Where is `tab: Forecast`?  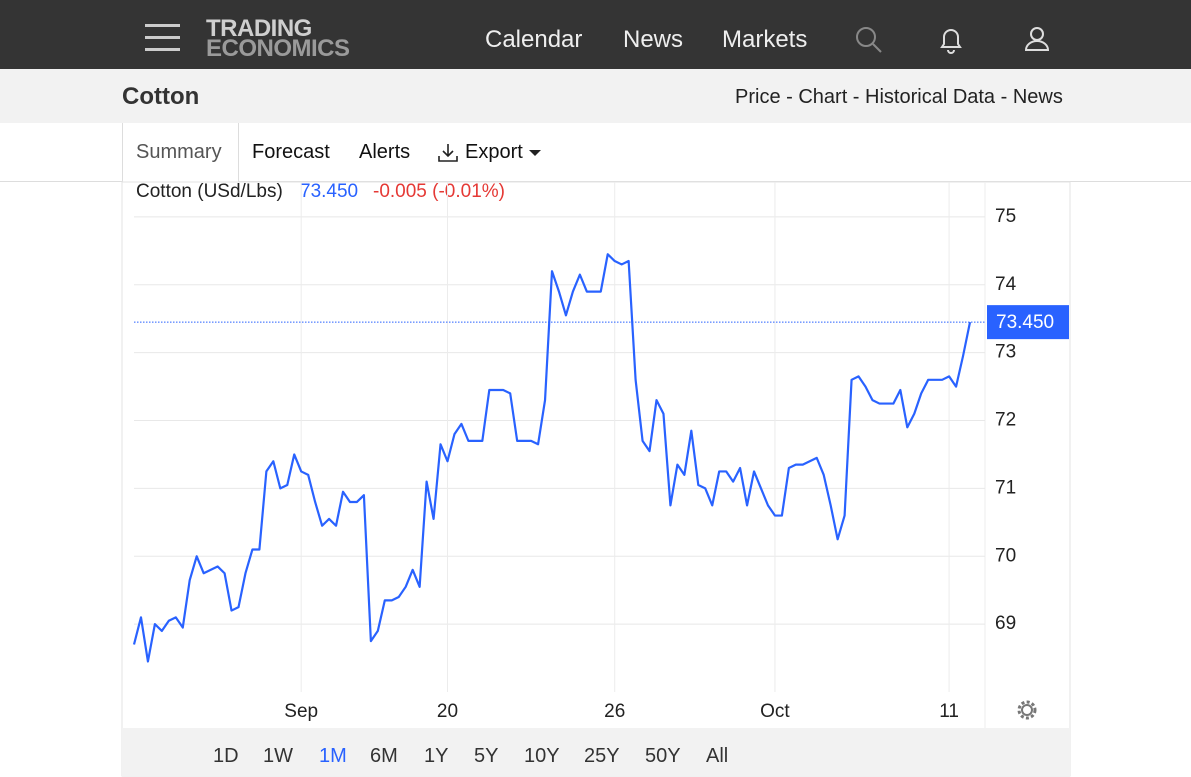
tab: Forecast is located at coordinates (291, 152).